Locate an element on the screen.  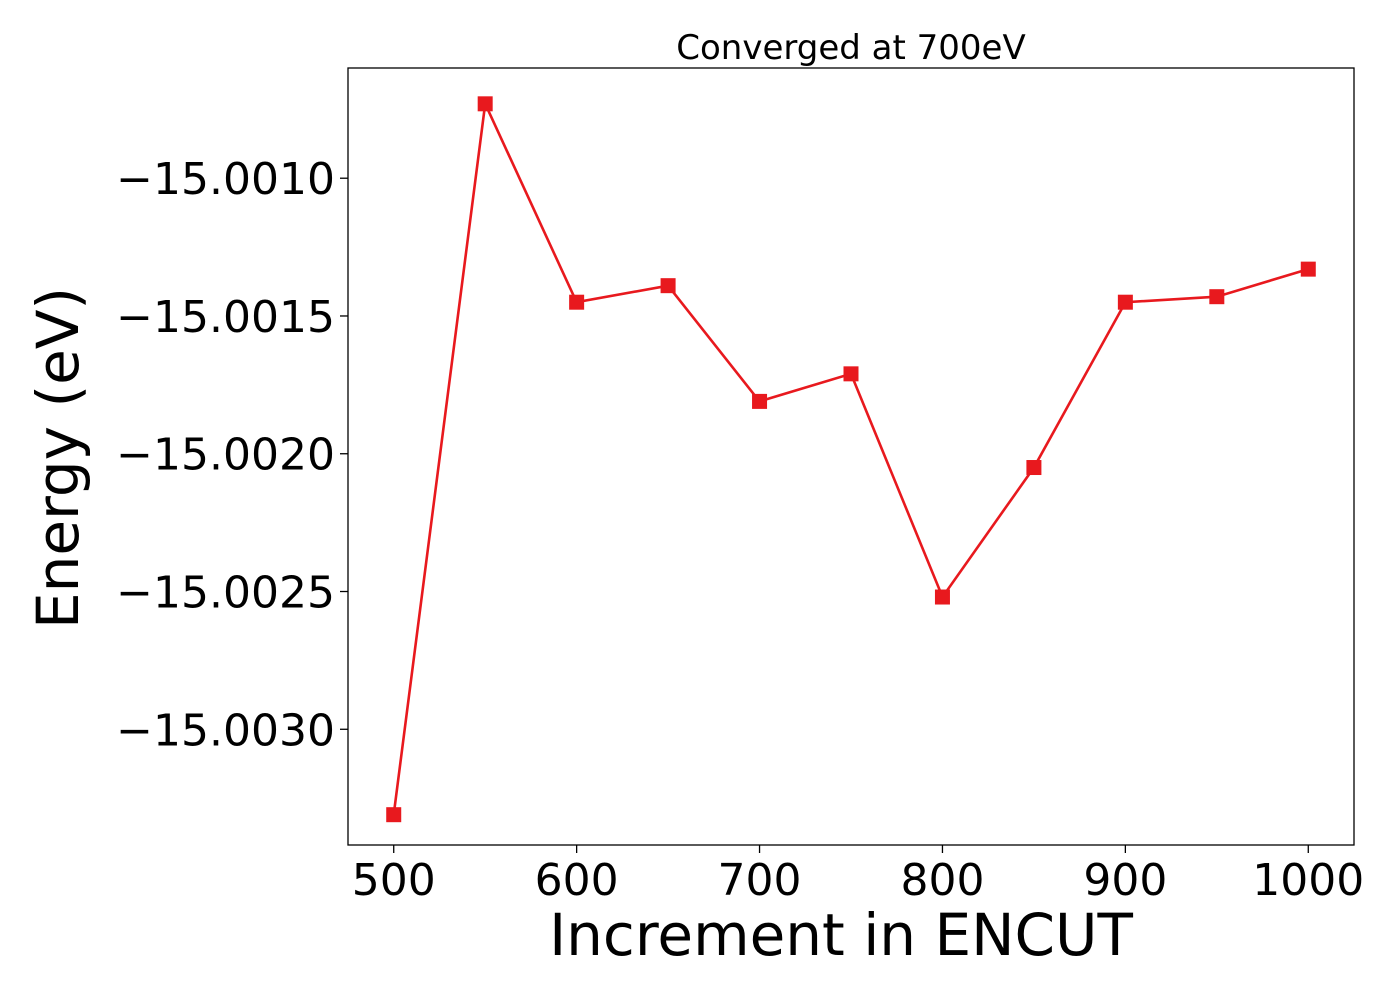
y-tick-label: −15.0030 is located at coordinates (225, 730).